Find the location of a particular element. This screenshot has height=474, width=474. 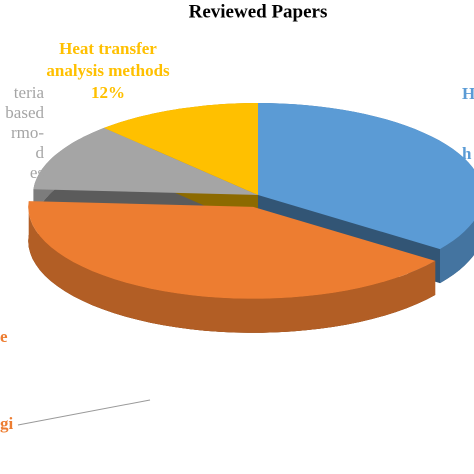

slice-label: rmo- is located at coordinates (27, 132).